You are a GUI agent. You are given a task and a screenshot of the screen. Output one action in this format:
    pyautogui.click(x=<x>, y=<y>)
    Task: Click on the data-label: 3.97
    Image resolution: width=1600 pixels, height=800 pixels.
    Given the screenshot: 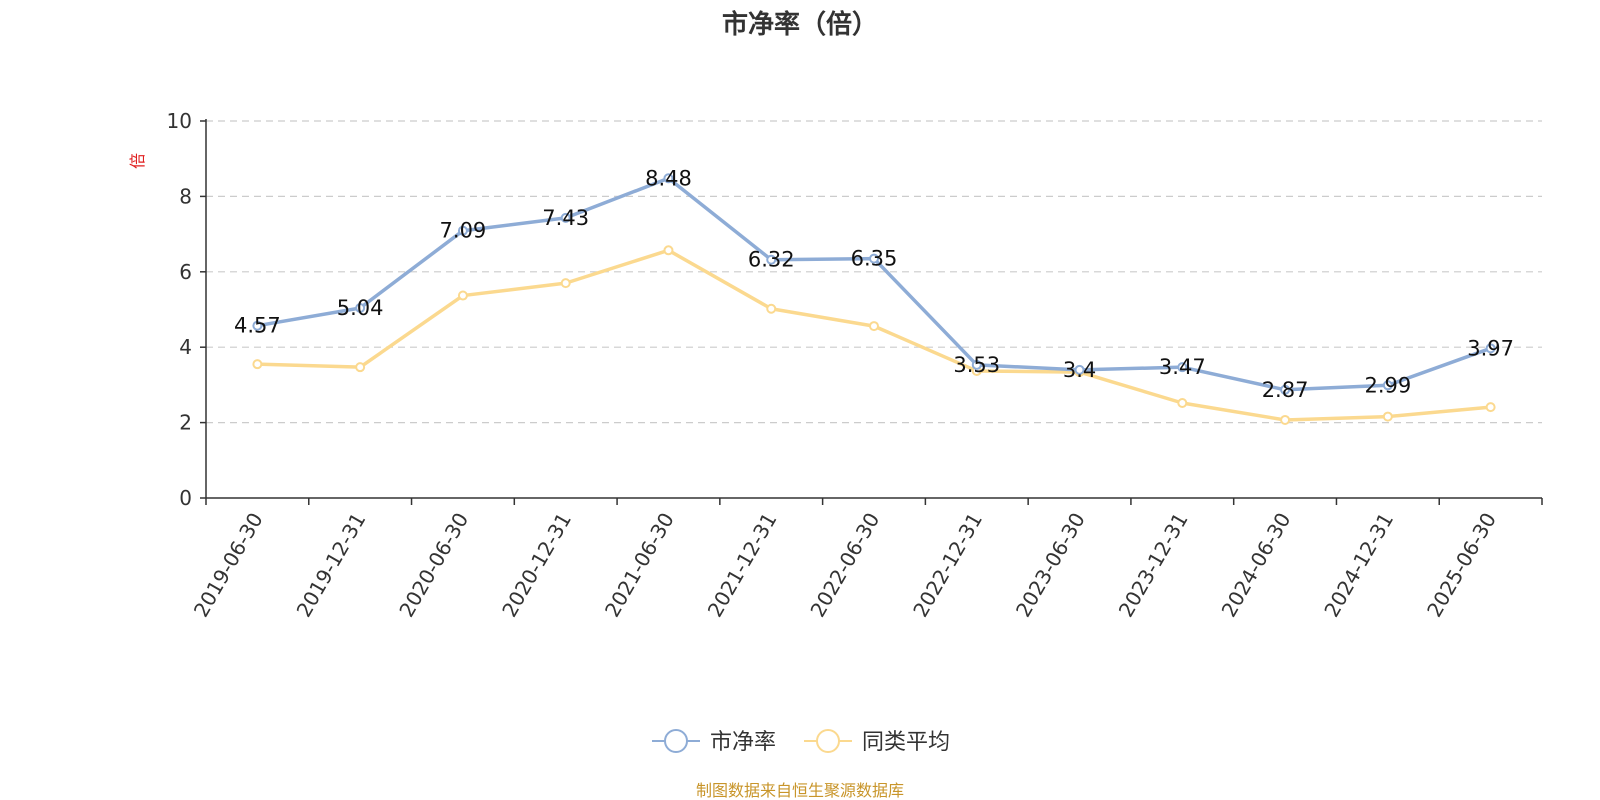 What is the action you would take?
    pyautogui.click(x=1490, y=348)
    